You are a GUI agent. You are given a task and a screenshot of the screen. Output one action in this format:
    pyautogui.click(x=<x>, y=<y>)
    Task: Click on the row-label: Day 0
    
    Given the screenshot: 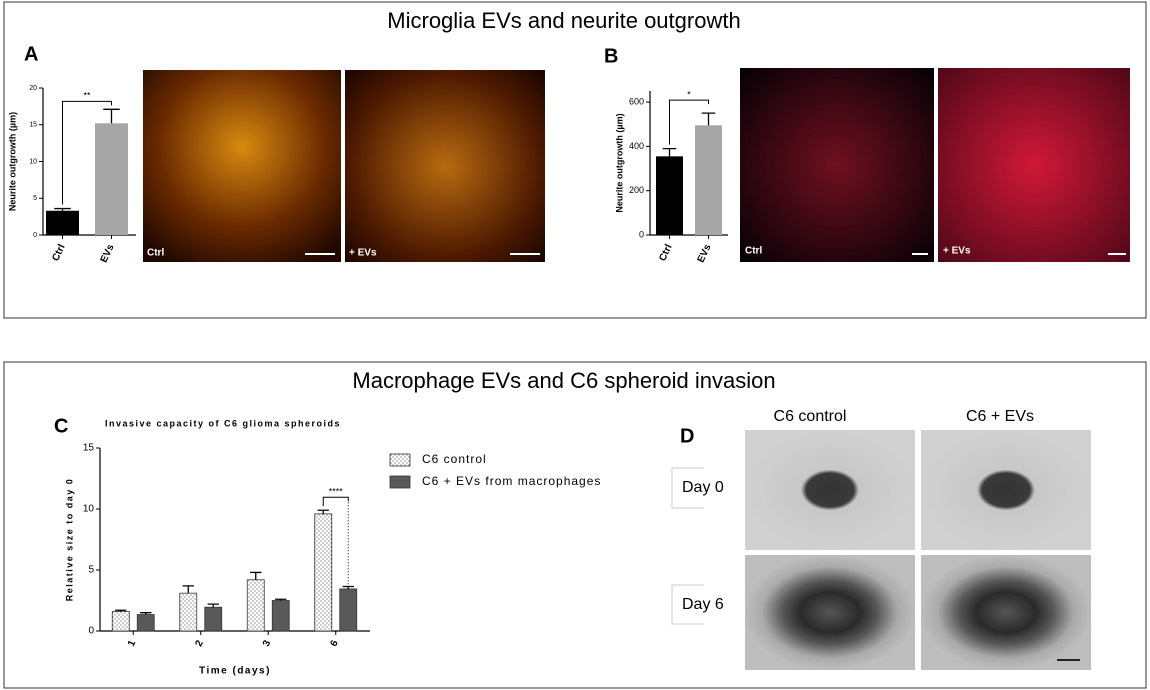 What is the action you would take?
    pyautogui.click(x=703, y=487)
    